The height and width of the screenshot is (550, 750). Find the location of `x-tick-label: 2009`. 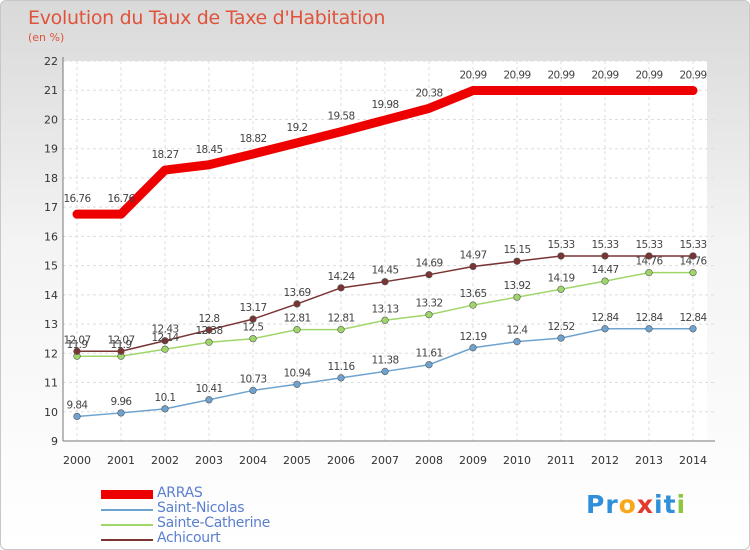

x-tick-label: 2009 is located at coordinates (473, 460).